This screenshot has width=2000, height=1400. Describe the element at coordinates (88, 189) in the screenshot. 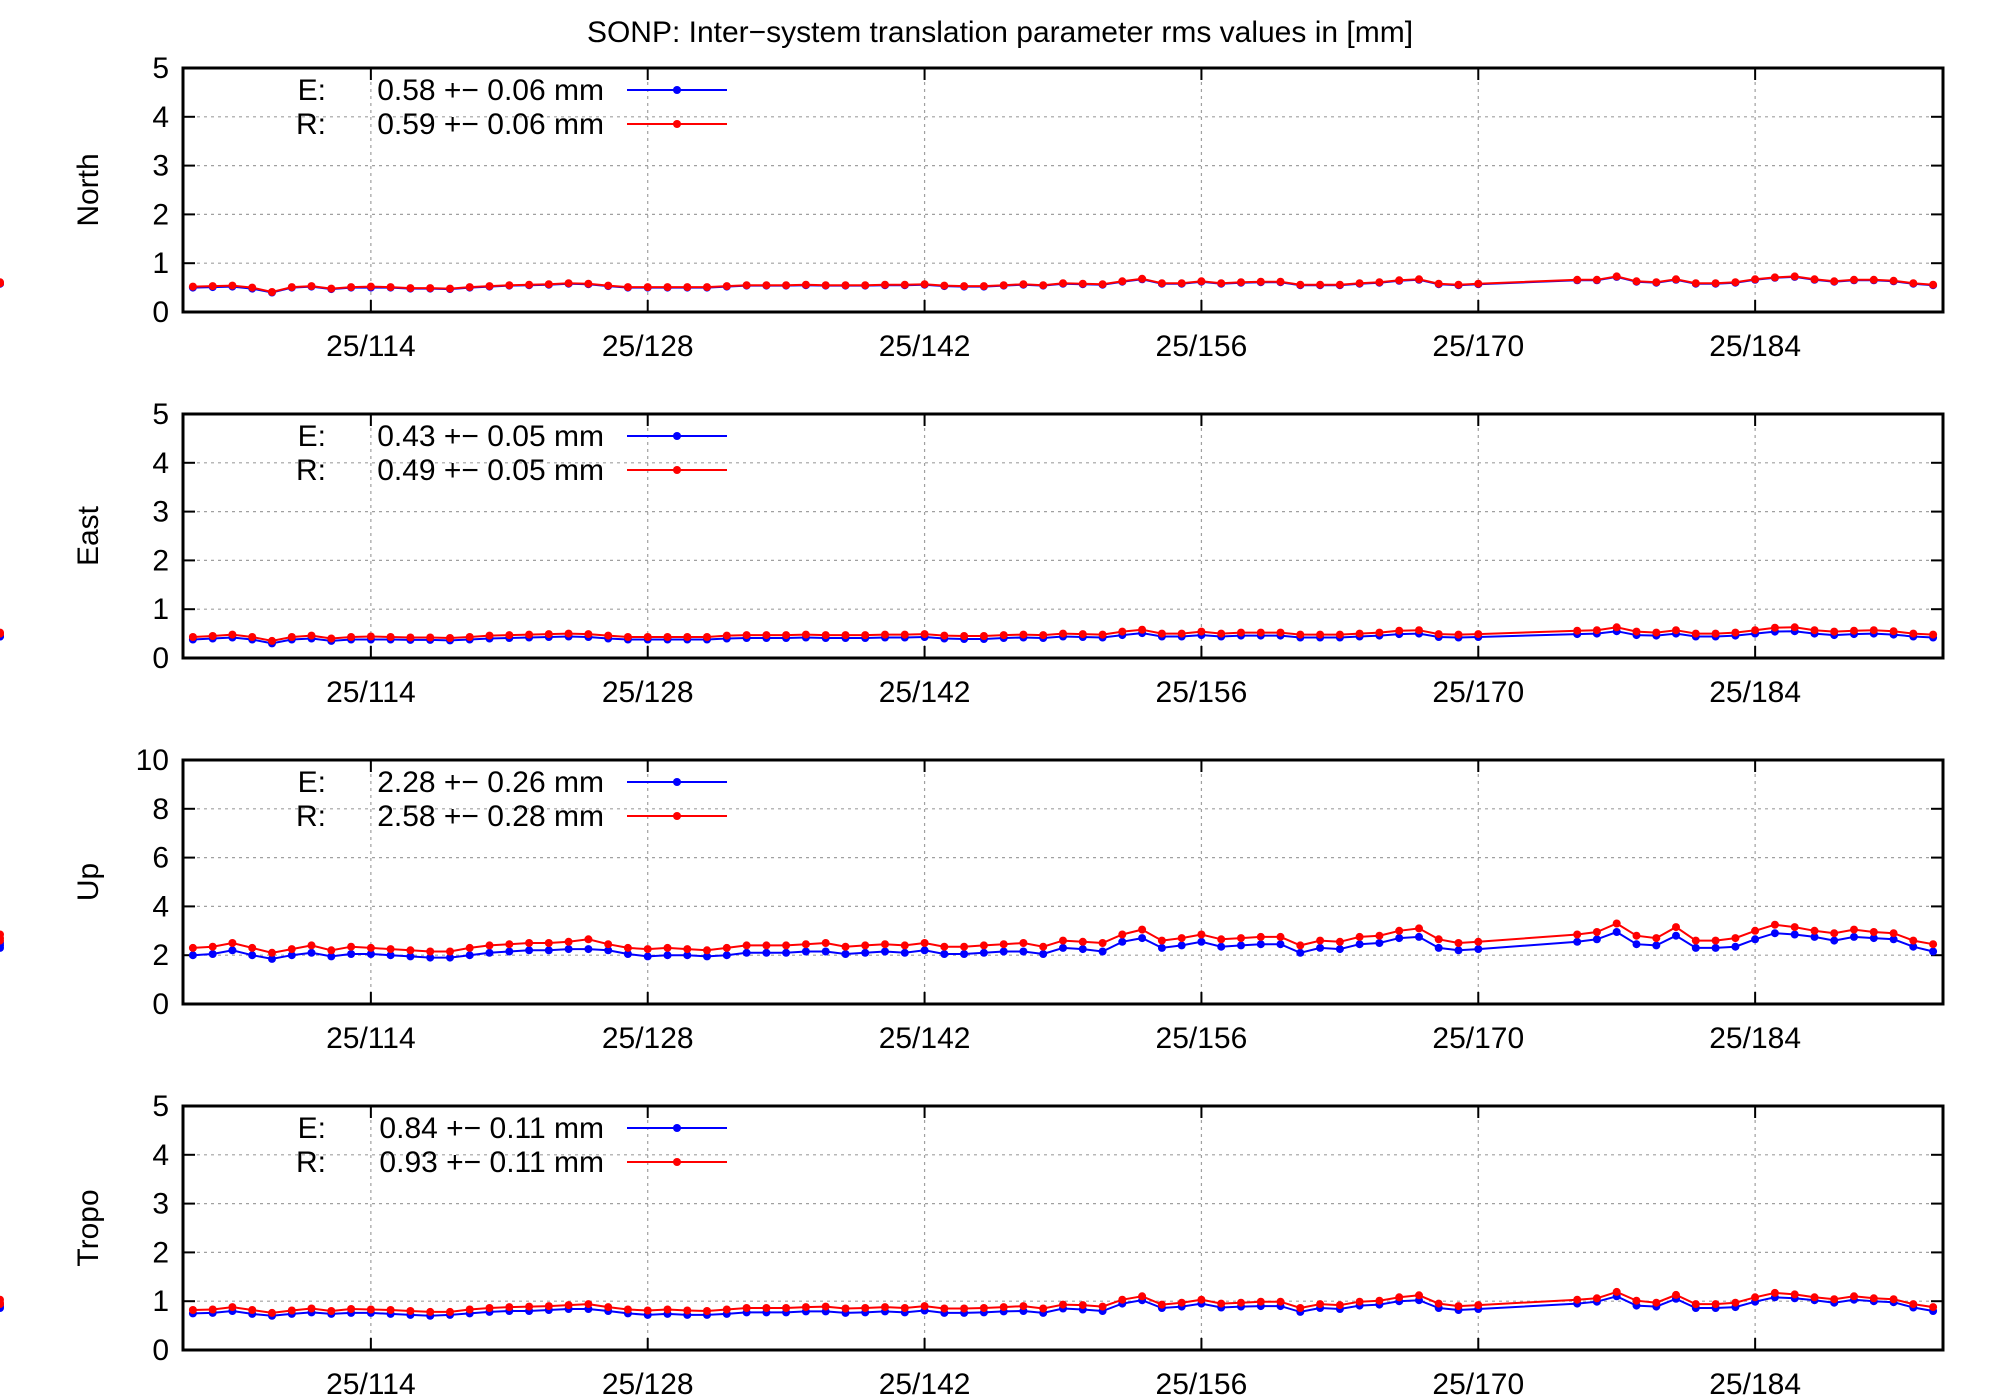

I see `y-axis-label-north: North` at that location.